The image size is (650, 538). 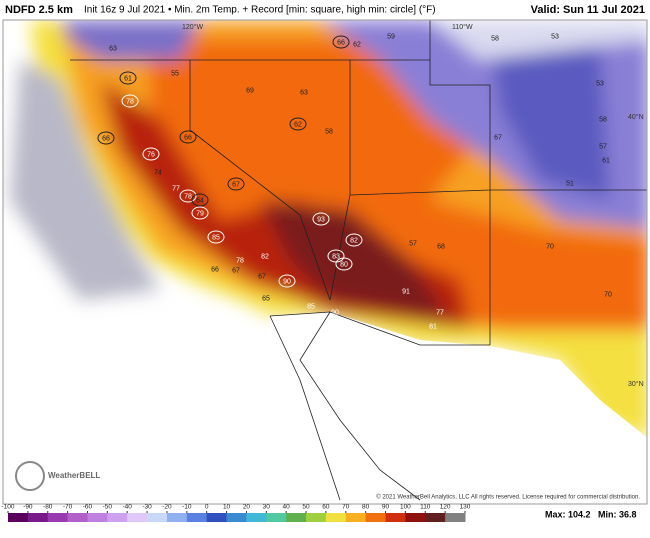 I want to click on colorbar-tick-label: 0, so click(x=207, y=507).